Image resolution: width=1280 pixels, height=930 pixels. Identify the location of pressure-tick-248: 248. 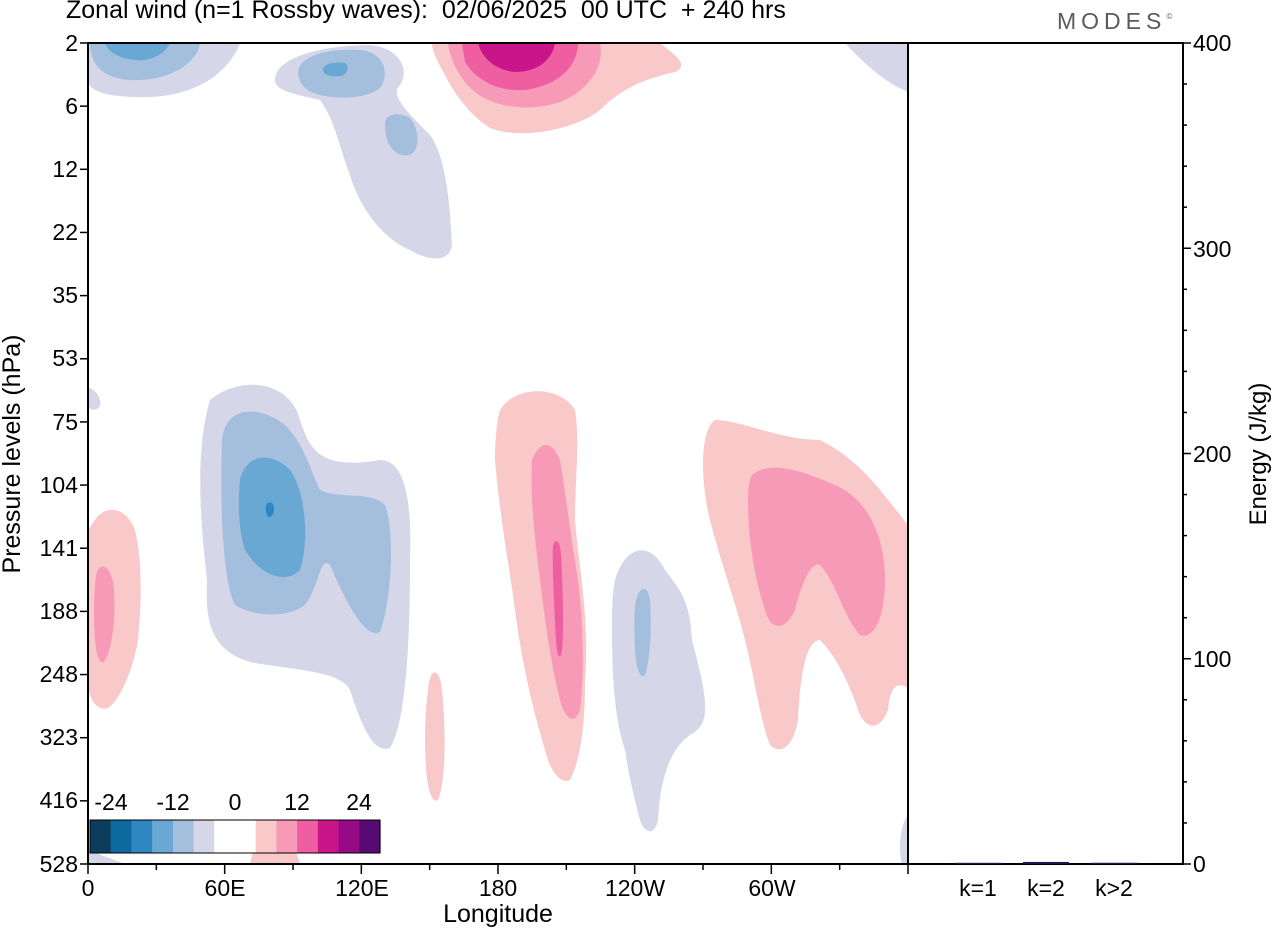
(59, 674).